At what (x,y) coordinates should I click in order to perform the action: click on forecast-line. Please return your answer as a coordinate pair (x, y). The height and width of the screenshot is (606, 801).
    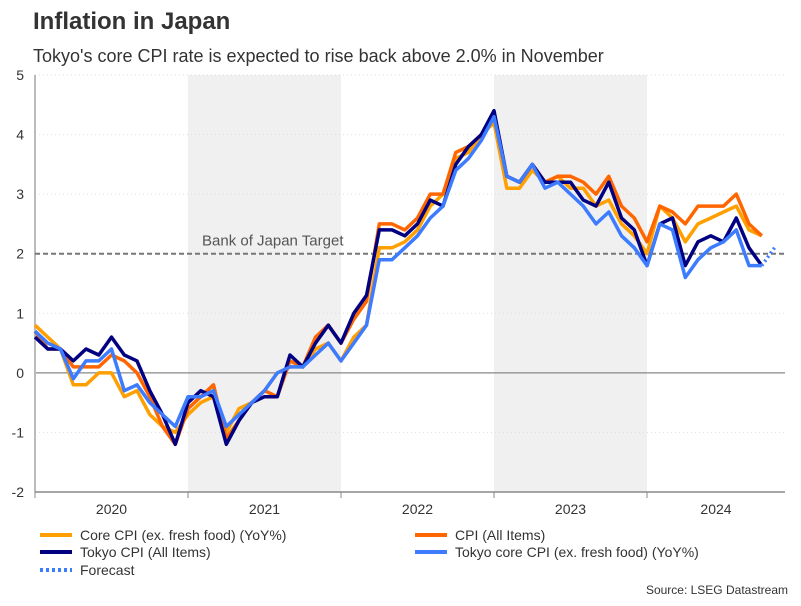
    Looking at the image, I should click on (768, 256).